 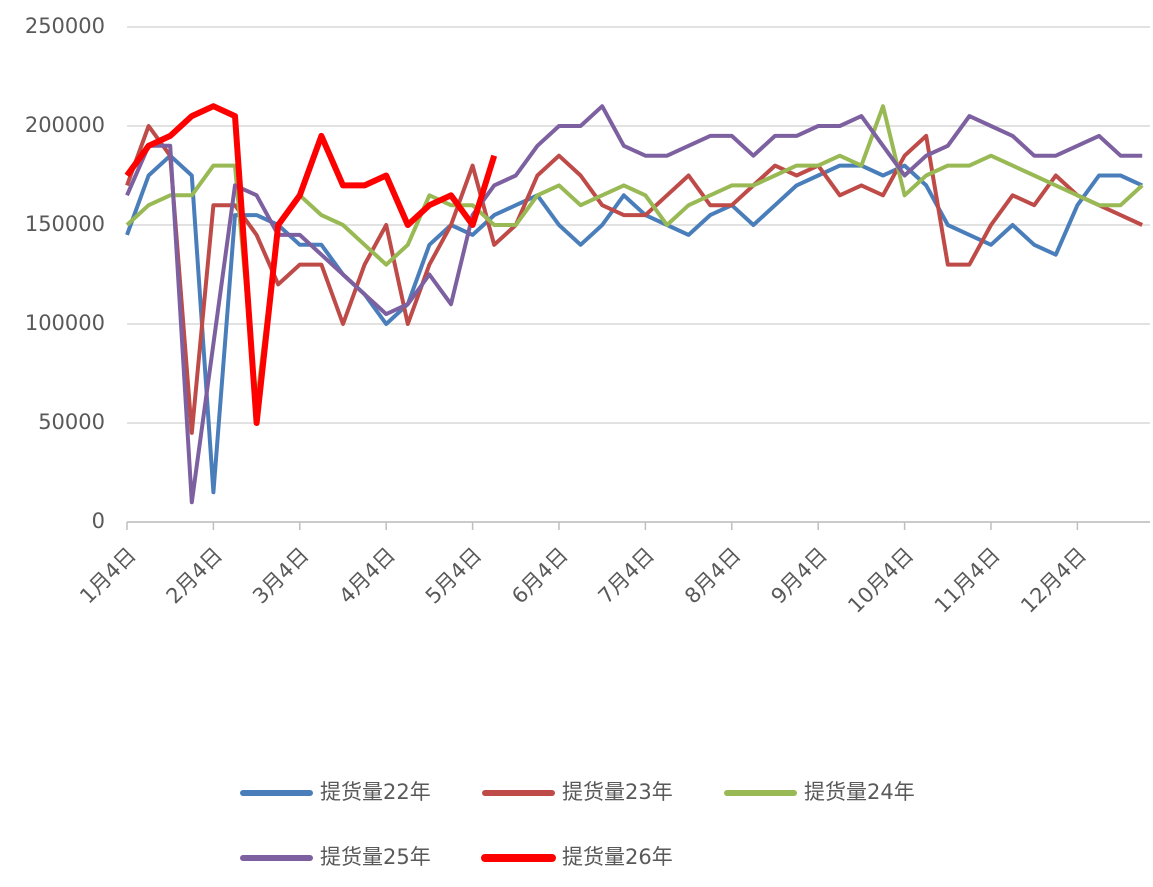 I want to click on x-tick-label: 10月4日, so click(x=880, y=580).